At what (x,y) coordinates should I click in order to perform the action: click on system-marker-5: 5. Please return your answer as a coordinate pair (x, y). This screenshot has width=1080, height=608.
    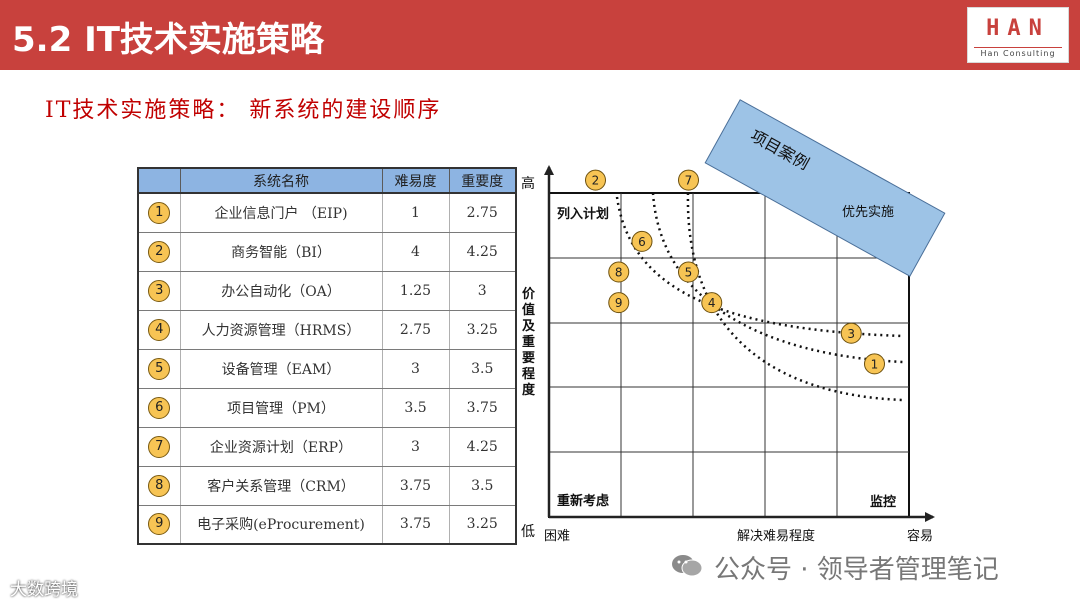
    Looking at the image, I should click on (688, 272).